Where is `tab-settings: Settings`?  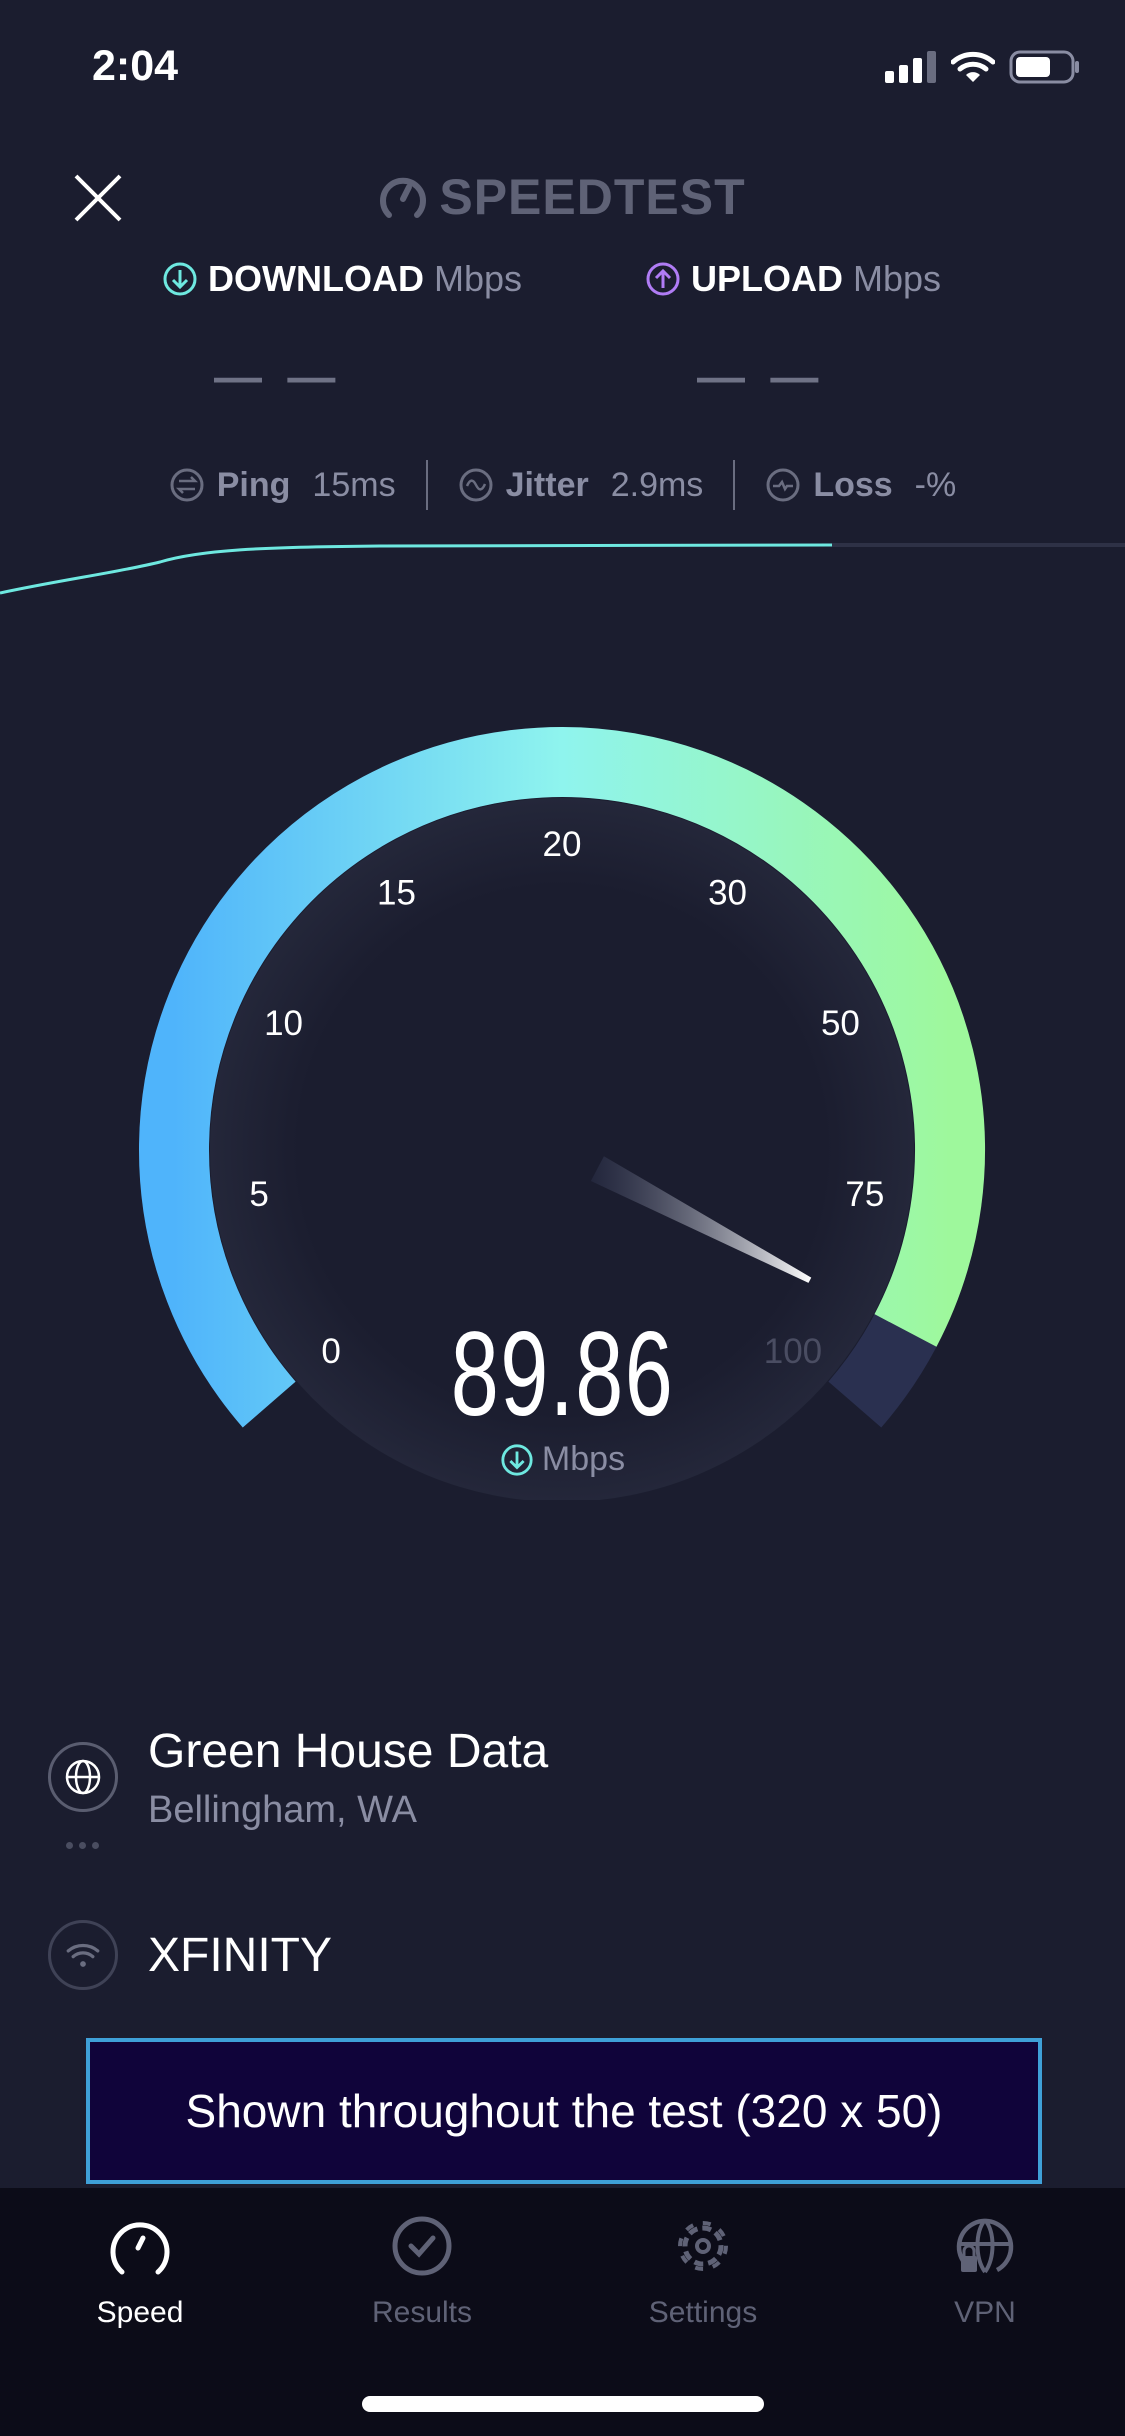 tab-settings: Settings is located at coordinates (703, 2272).